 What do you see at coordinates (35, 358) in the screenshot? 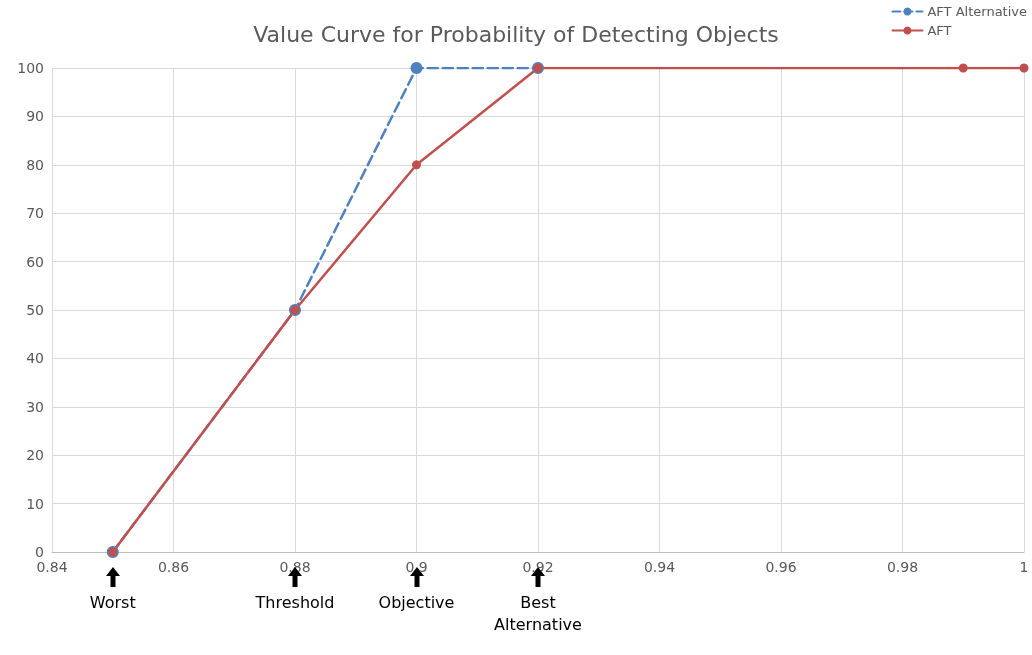
I see `y-tick-label: 40` at bounding box center [35, 358].